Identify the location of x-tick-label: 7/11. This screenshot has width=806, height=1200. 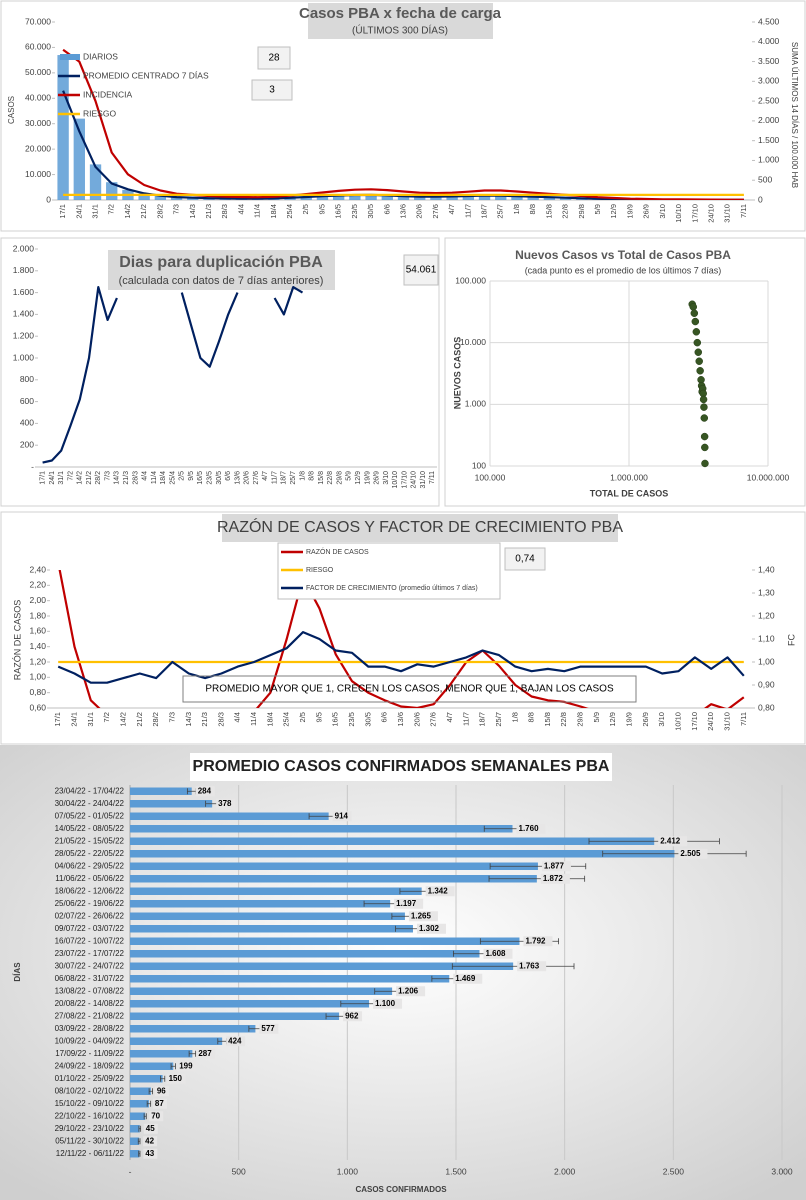
(432, 477).